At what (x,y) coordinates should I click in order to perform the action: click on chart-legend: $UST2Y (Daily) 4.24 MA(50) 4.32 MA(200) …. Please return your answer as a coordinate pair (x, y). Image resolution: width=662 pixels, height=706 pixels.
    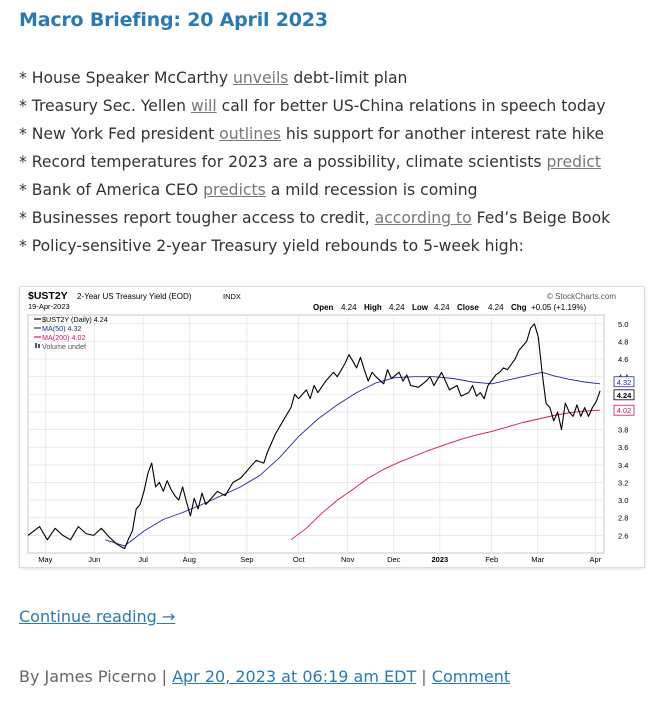
    Looking at the image, I should click on (71, 333).